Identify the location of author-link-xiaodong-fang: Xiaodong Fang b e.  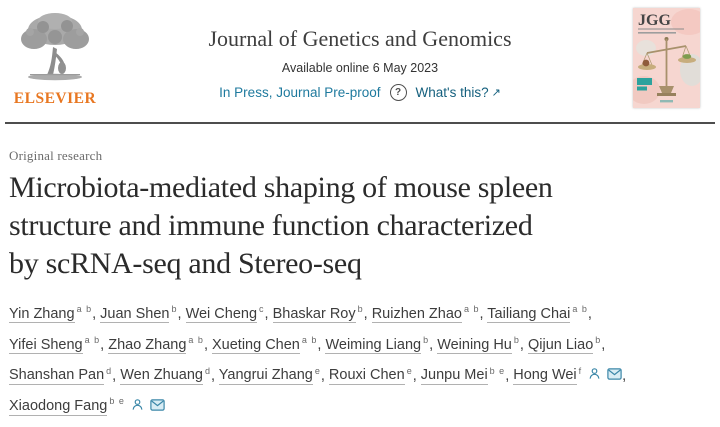
(87, 406).